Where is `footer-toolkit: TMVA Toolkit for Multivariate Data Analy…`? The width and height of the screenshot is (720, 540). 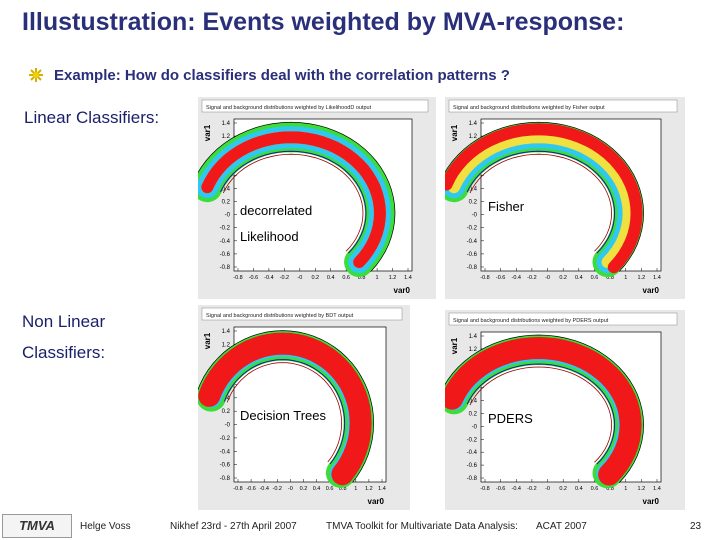 footer-toolkit: TMVA Toolkit for Multivariate Data Analy… is located at coordinates (422, 526).